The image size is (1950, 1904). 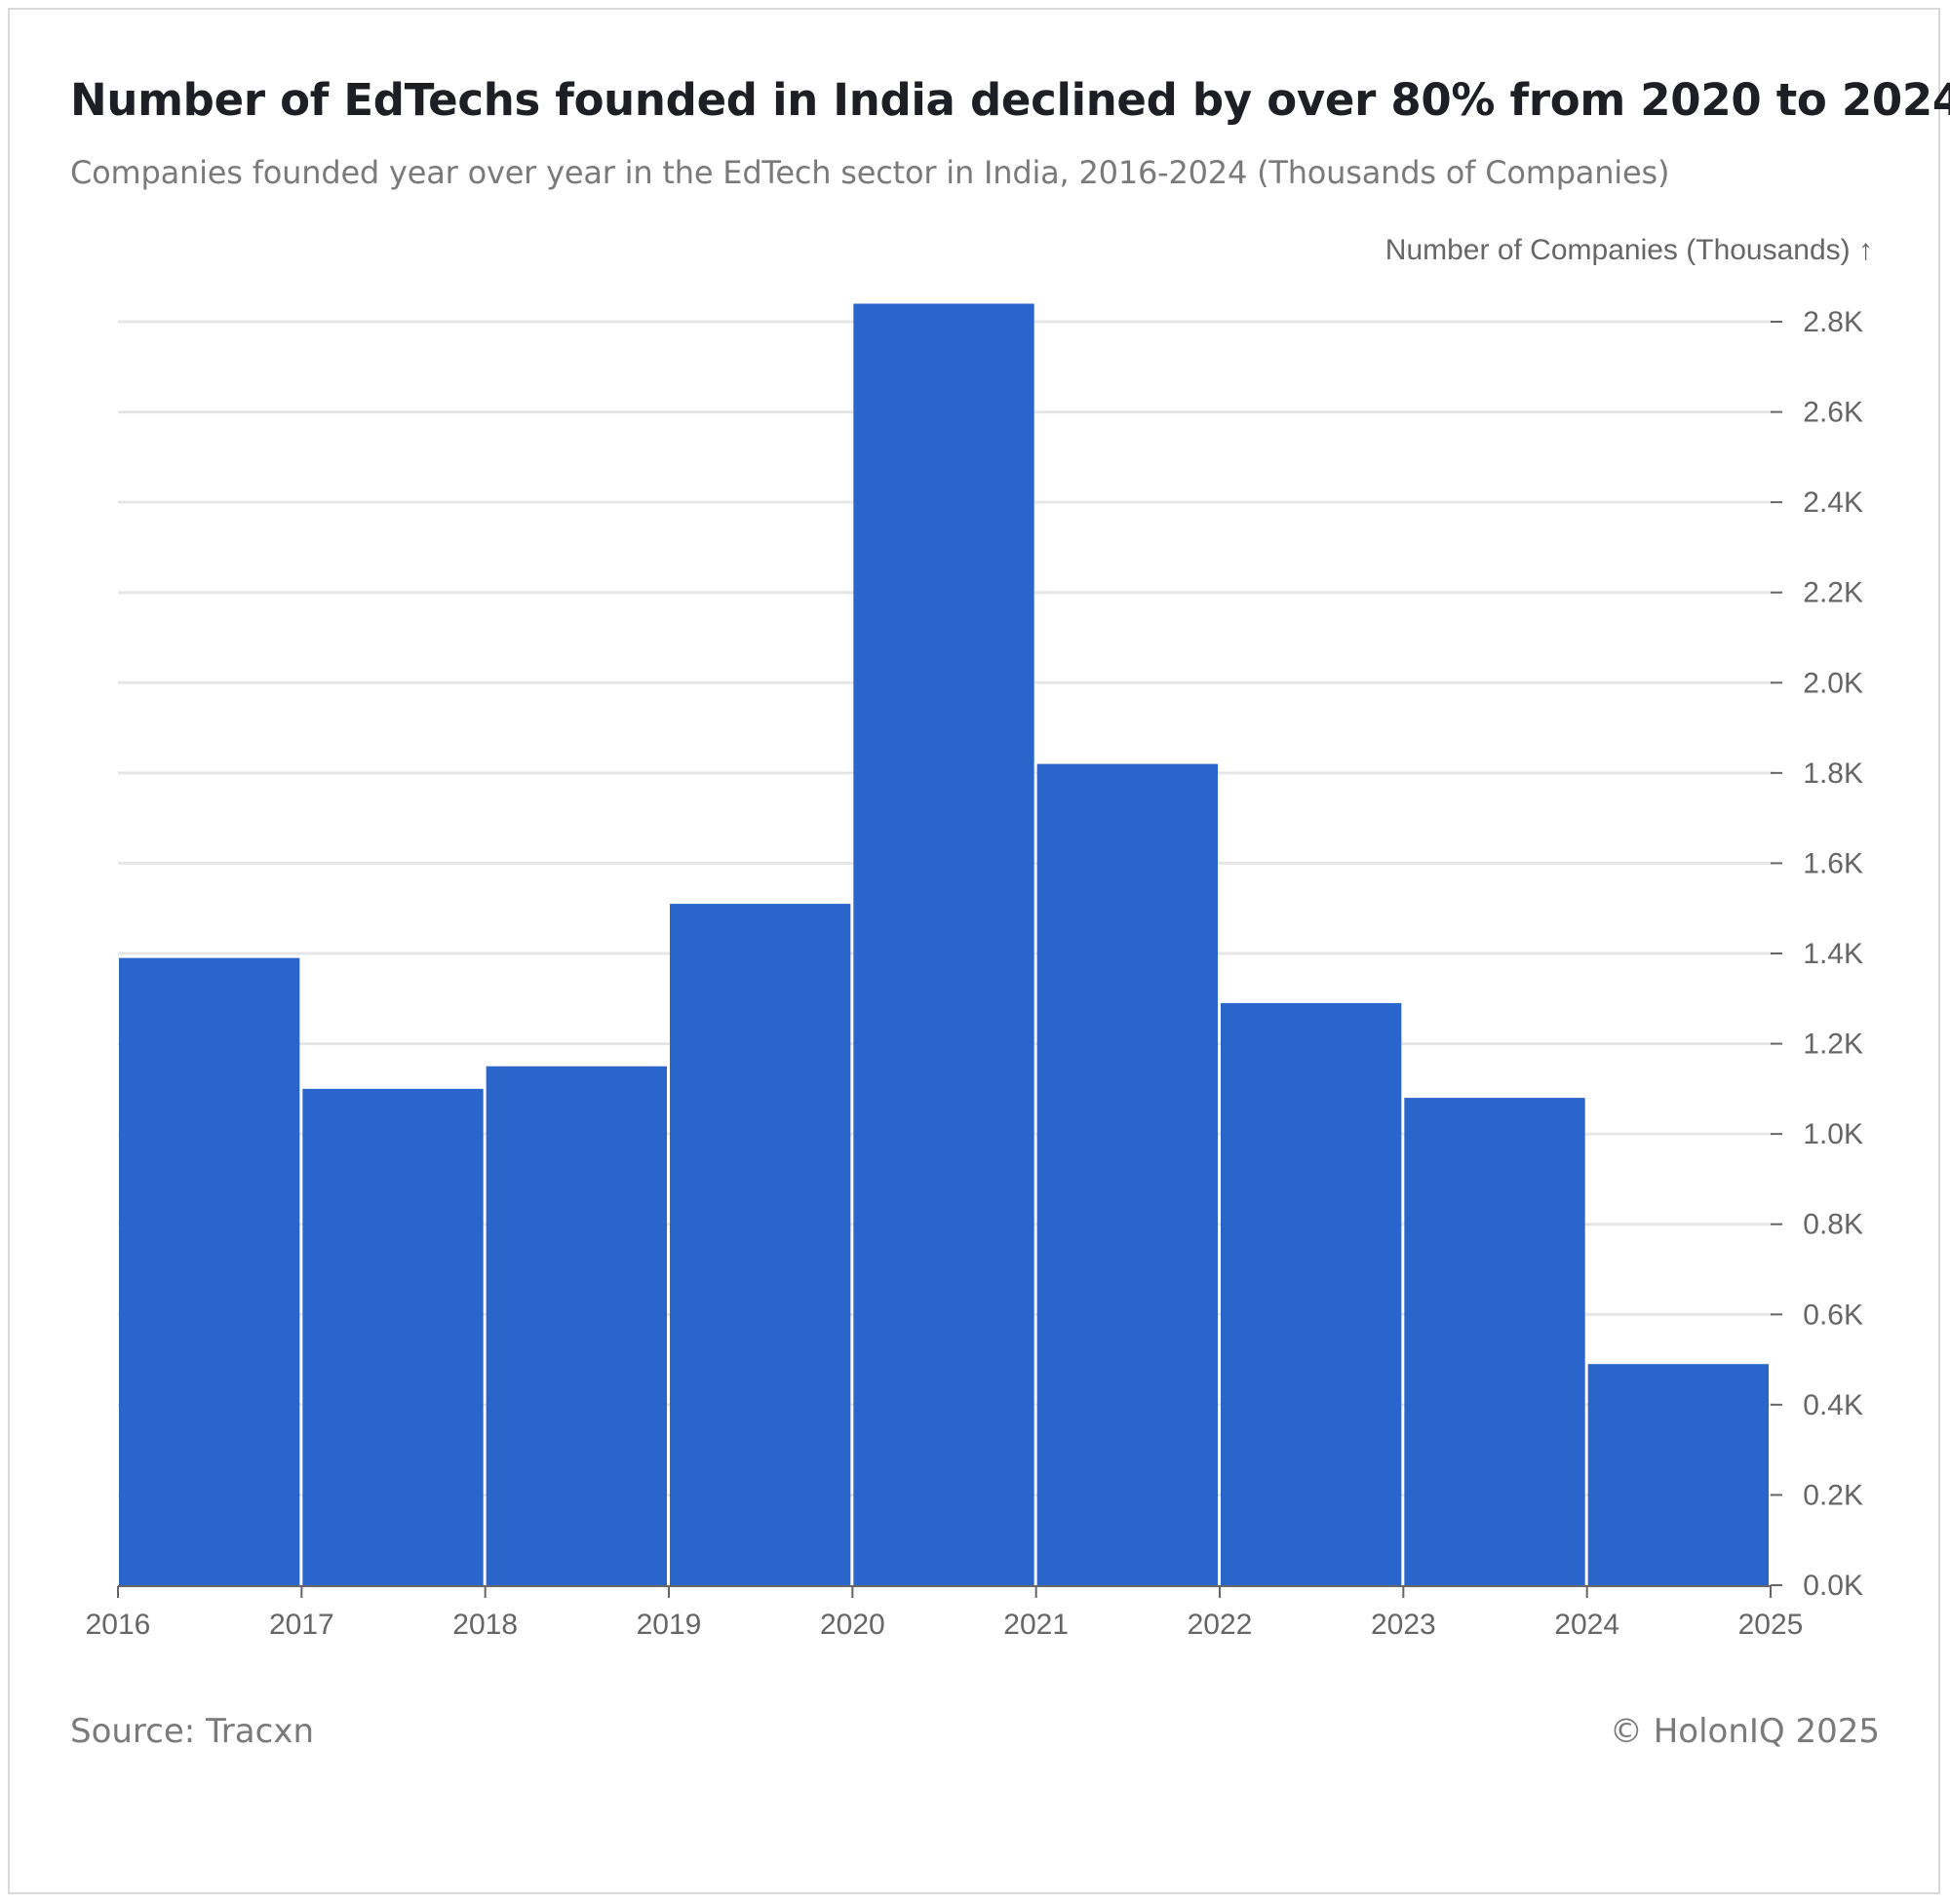 What do you see at coordinates (1833, 1405) in the screenshot?
I see `y-tick-label: 0.4K` at bounding box center [1833, 1405].